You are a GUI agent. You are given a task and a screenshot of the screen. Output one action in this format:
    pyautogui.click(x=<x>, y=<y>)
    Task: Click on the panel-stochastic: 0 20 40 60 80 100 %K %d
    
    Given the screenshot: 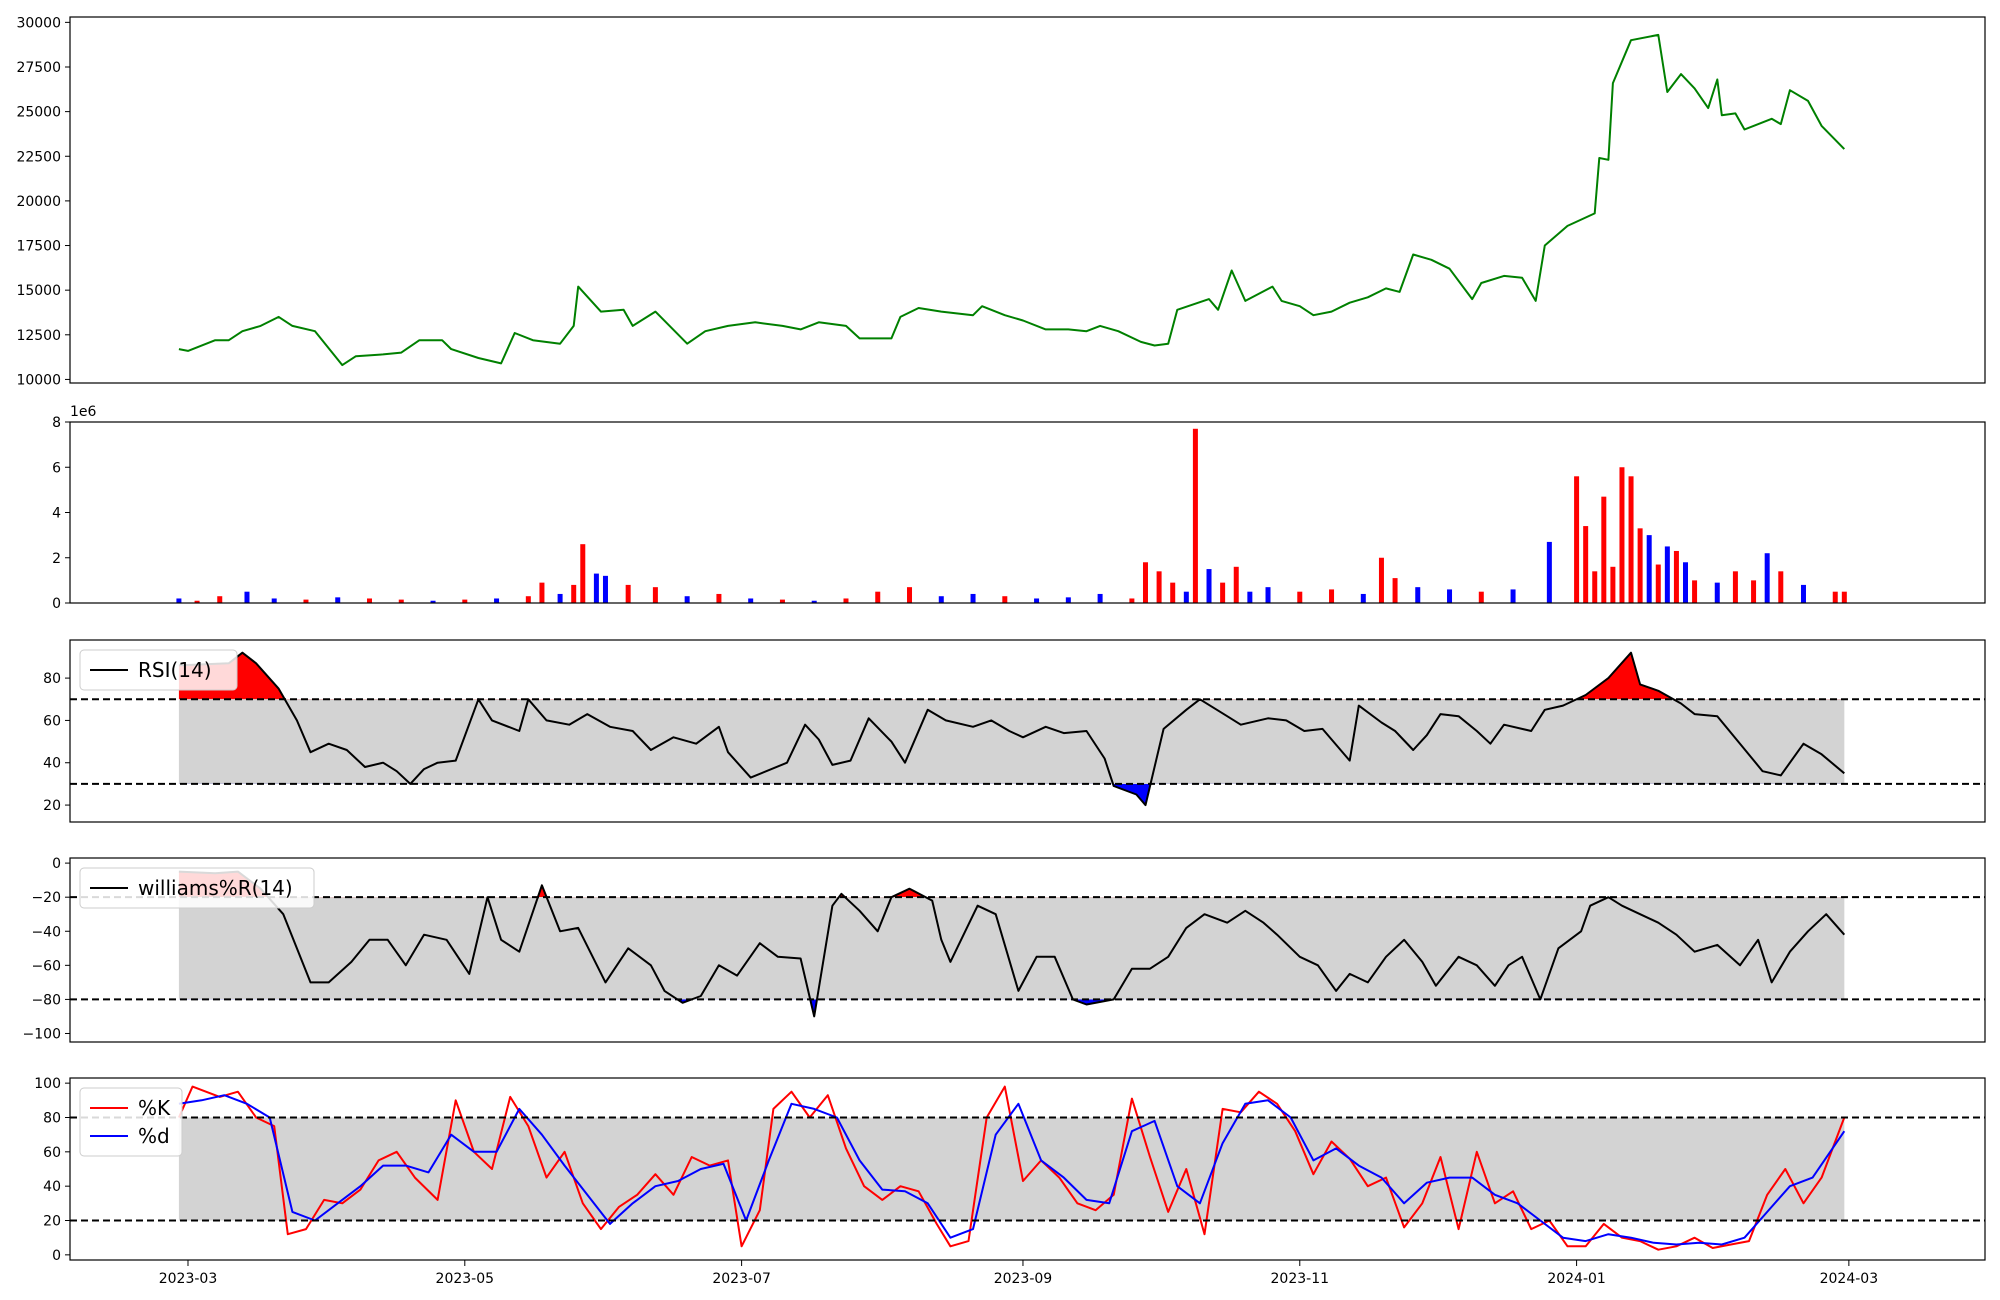 What is the action you would take?
    pyautogui.click(x=1010, y=1170)
    